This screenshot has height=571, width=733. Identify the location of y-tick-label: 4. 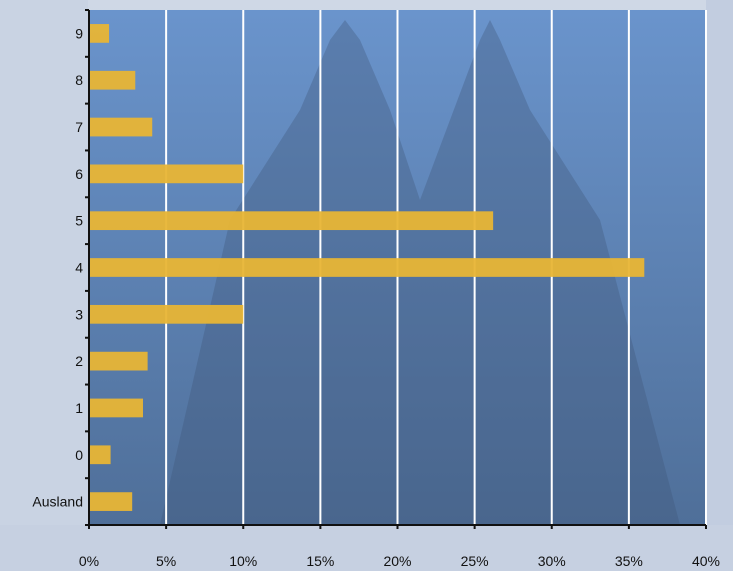
(79, 268).